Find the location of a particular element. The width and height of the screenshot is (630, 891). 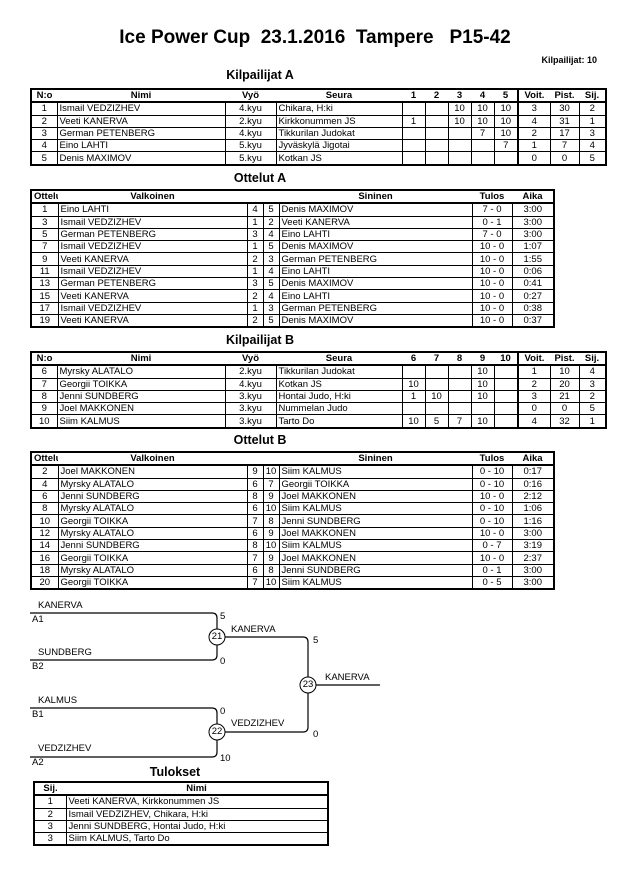

header-row: Sij. Nimi is located at coordinates (181, 789).